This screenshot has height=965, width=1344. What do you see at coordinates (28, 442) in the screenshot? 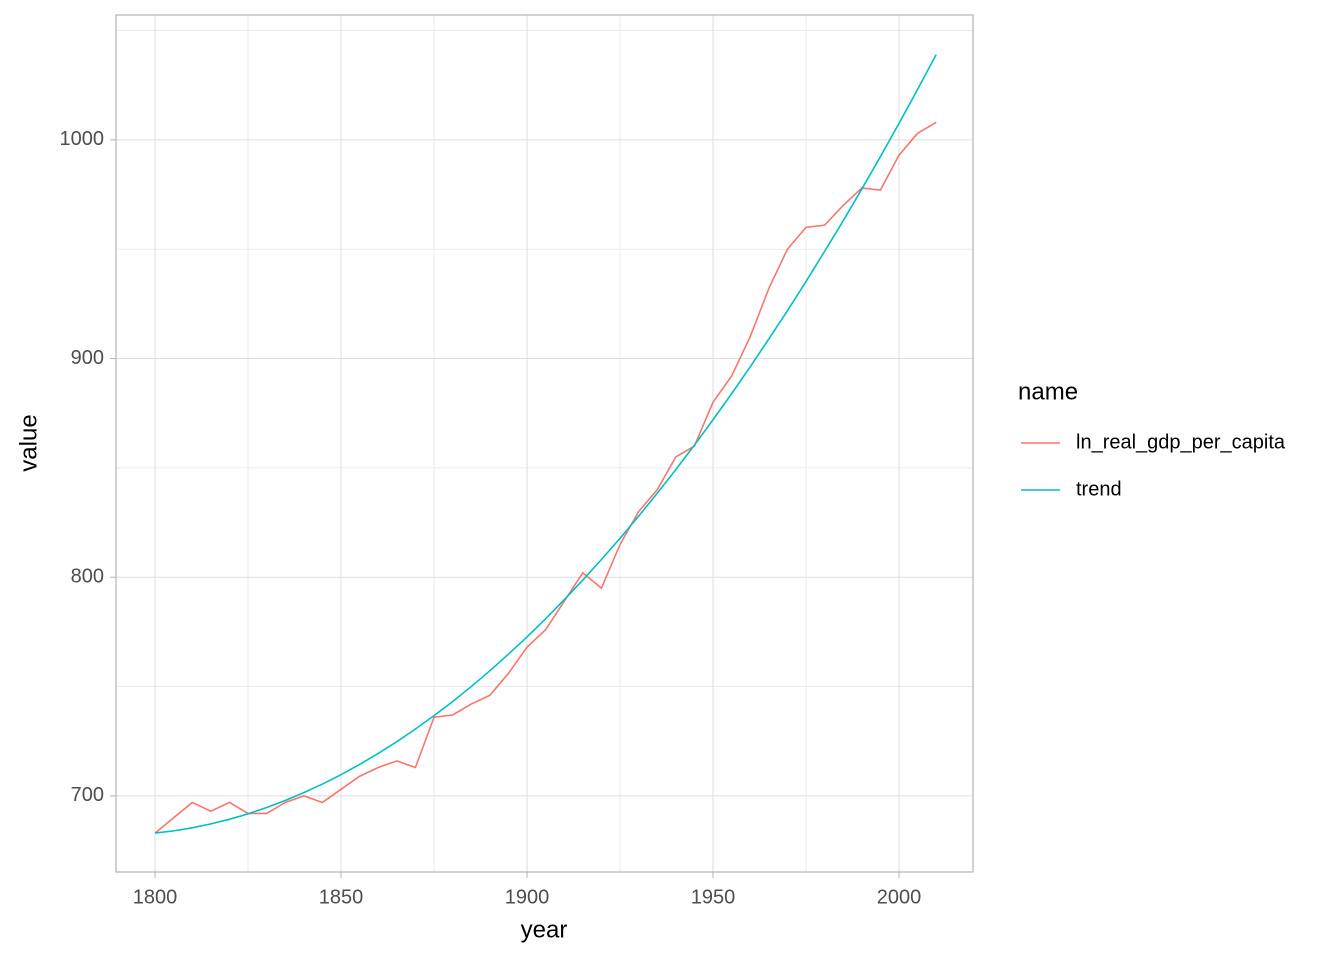
I see `y-axis-title: value` at bounding box center [28, 442].